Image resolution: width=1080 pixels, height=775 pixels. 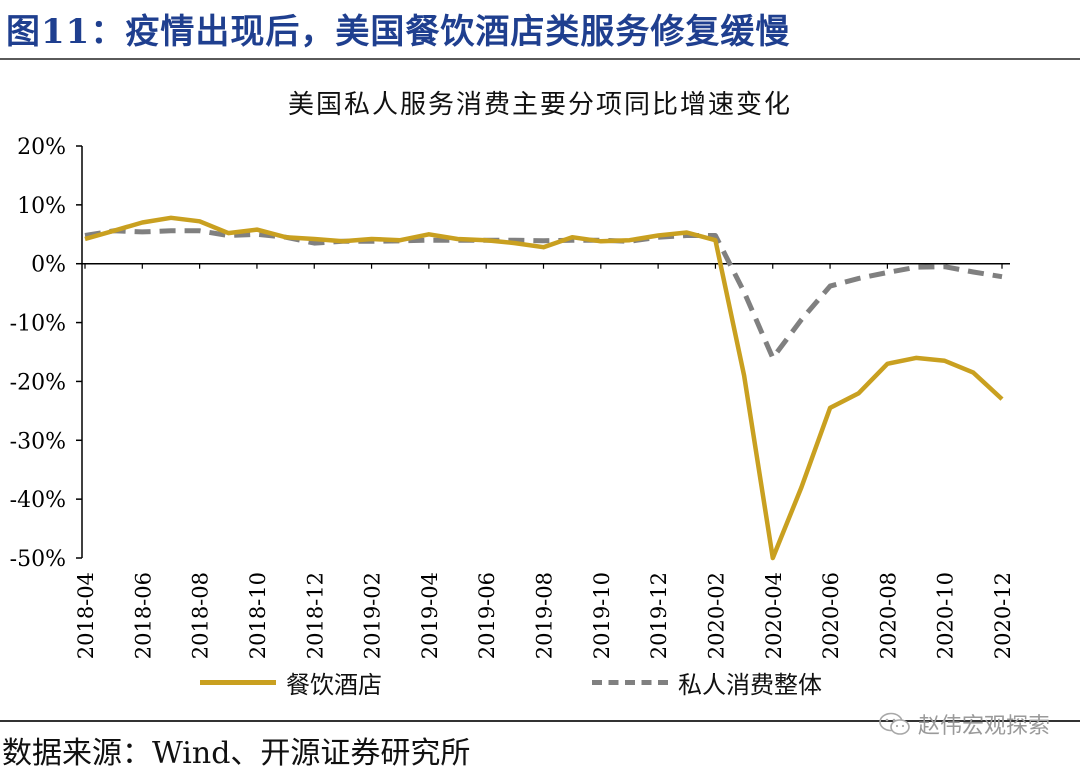 What do you see at coordinates (38, 382) in the screenshot?
I see `y-tick-label: -20%` at bounding box center [38, 382].